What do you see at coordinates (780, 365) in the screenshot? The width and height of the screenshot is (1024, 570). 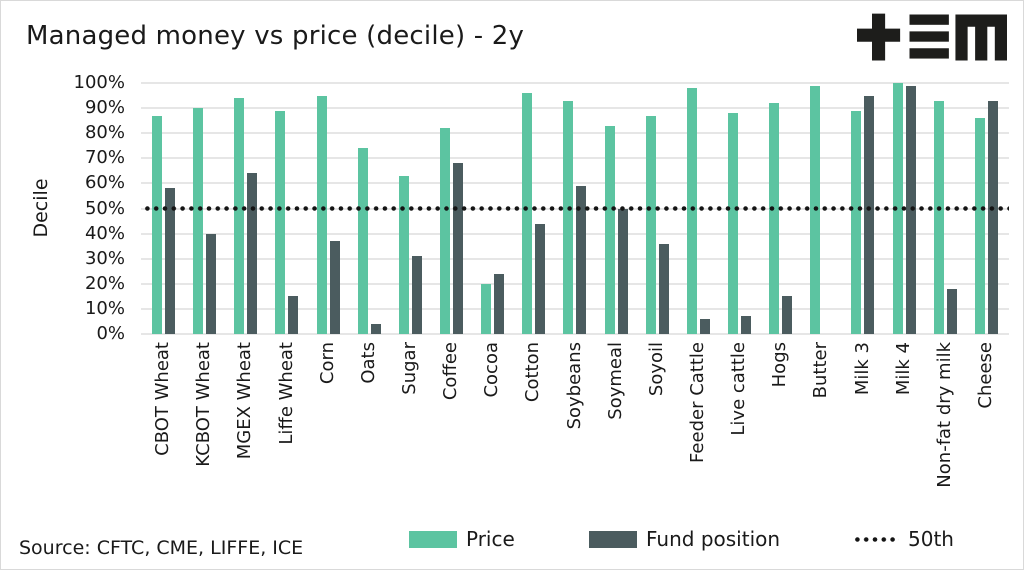 I see `x-axis-label-text: Hogs` at bounding box center [780, 365].